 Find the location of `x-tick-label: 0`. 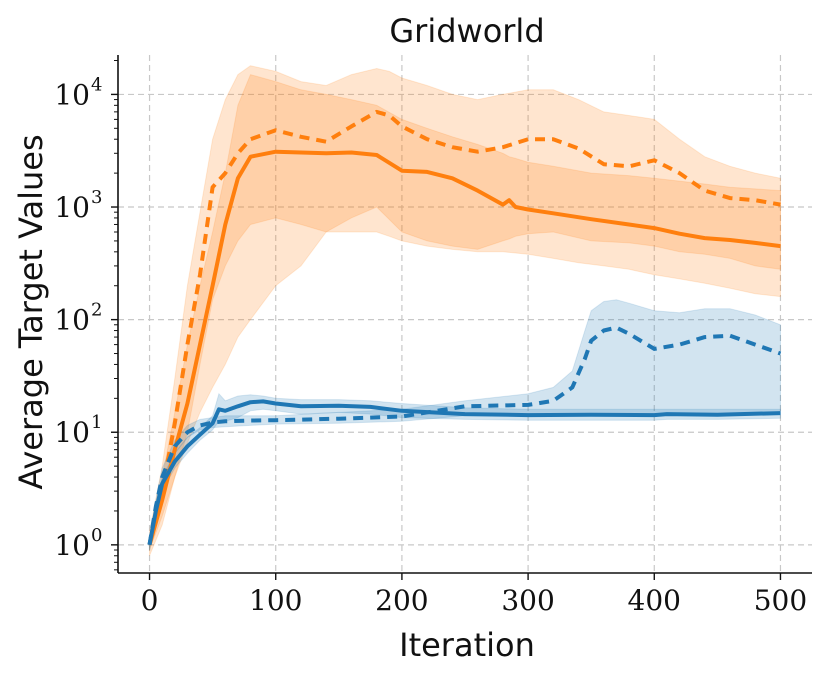

x-tick-label: 0 is located at coordinates (150, 600).